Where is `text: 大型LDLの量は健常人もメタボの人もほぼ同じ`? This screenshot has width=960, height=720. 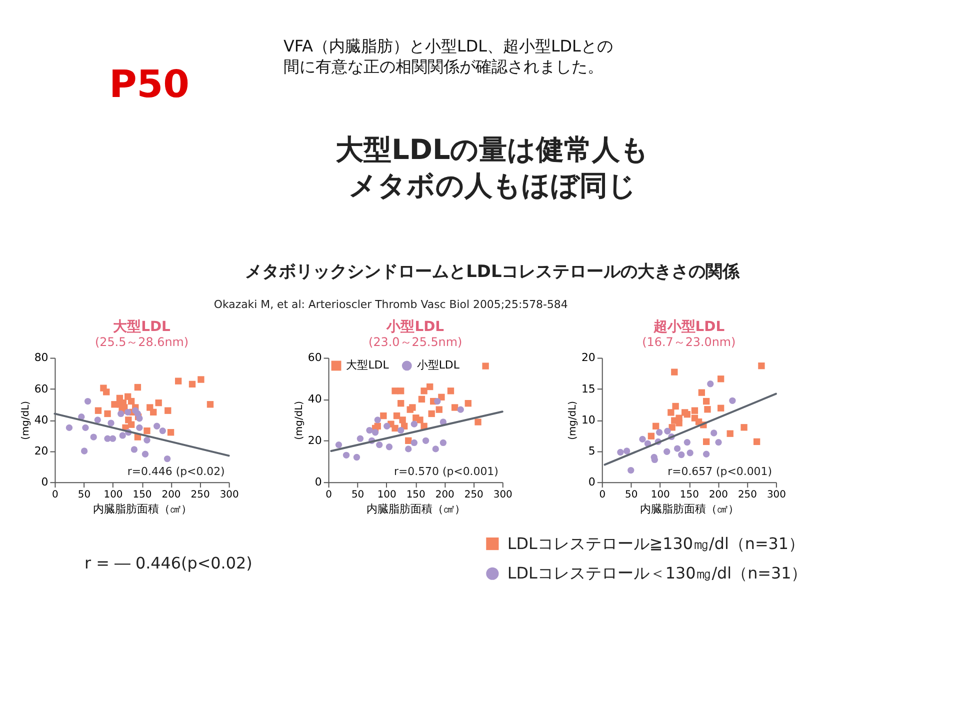
text: 大型LDLの量は健常人もメタボの人もほぼ同じ is located at coordinates (493, 167).